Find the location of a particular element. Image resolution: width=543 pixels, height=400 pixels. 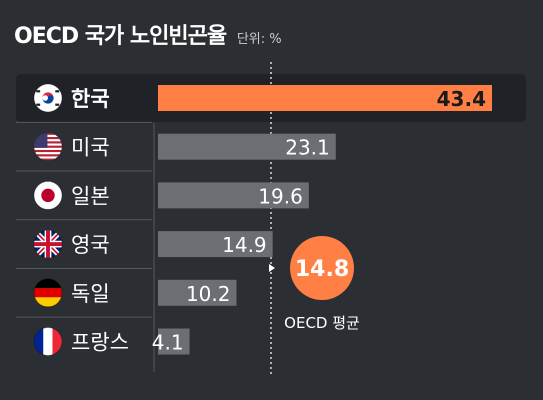

usa-flag-icon is located at coordinates (48, 147).